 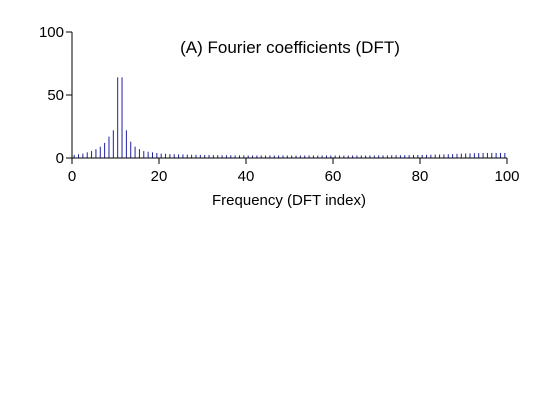 I want to click on x-tick-label: 40, so click(x=246, y=176).